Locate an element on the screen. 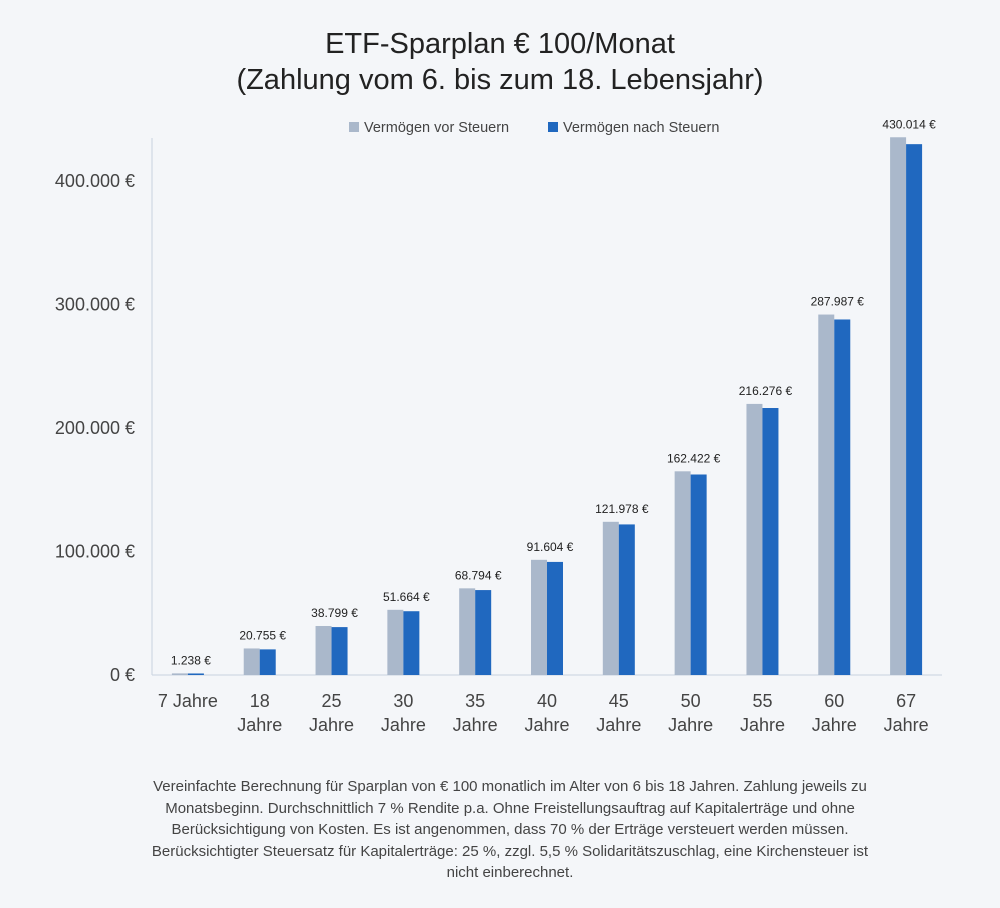 This screenshot has width=1000, height=908. x-tick-label: 45 is located at coordinates (619, 701).